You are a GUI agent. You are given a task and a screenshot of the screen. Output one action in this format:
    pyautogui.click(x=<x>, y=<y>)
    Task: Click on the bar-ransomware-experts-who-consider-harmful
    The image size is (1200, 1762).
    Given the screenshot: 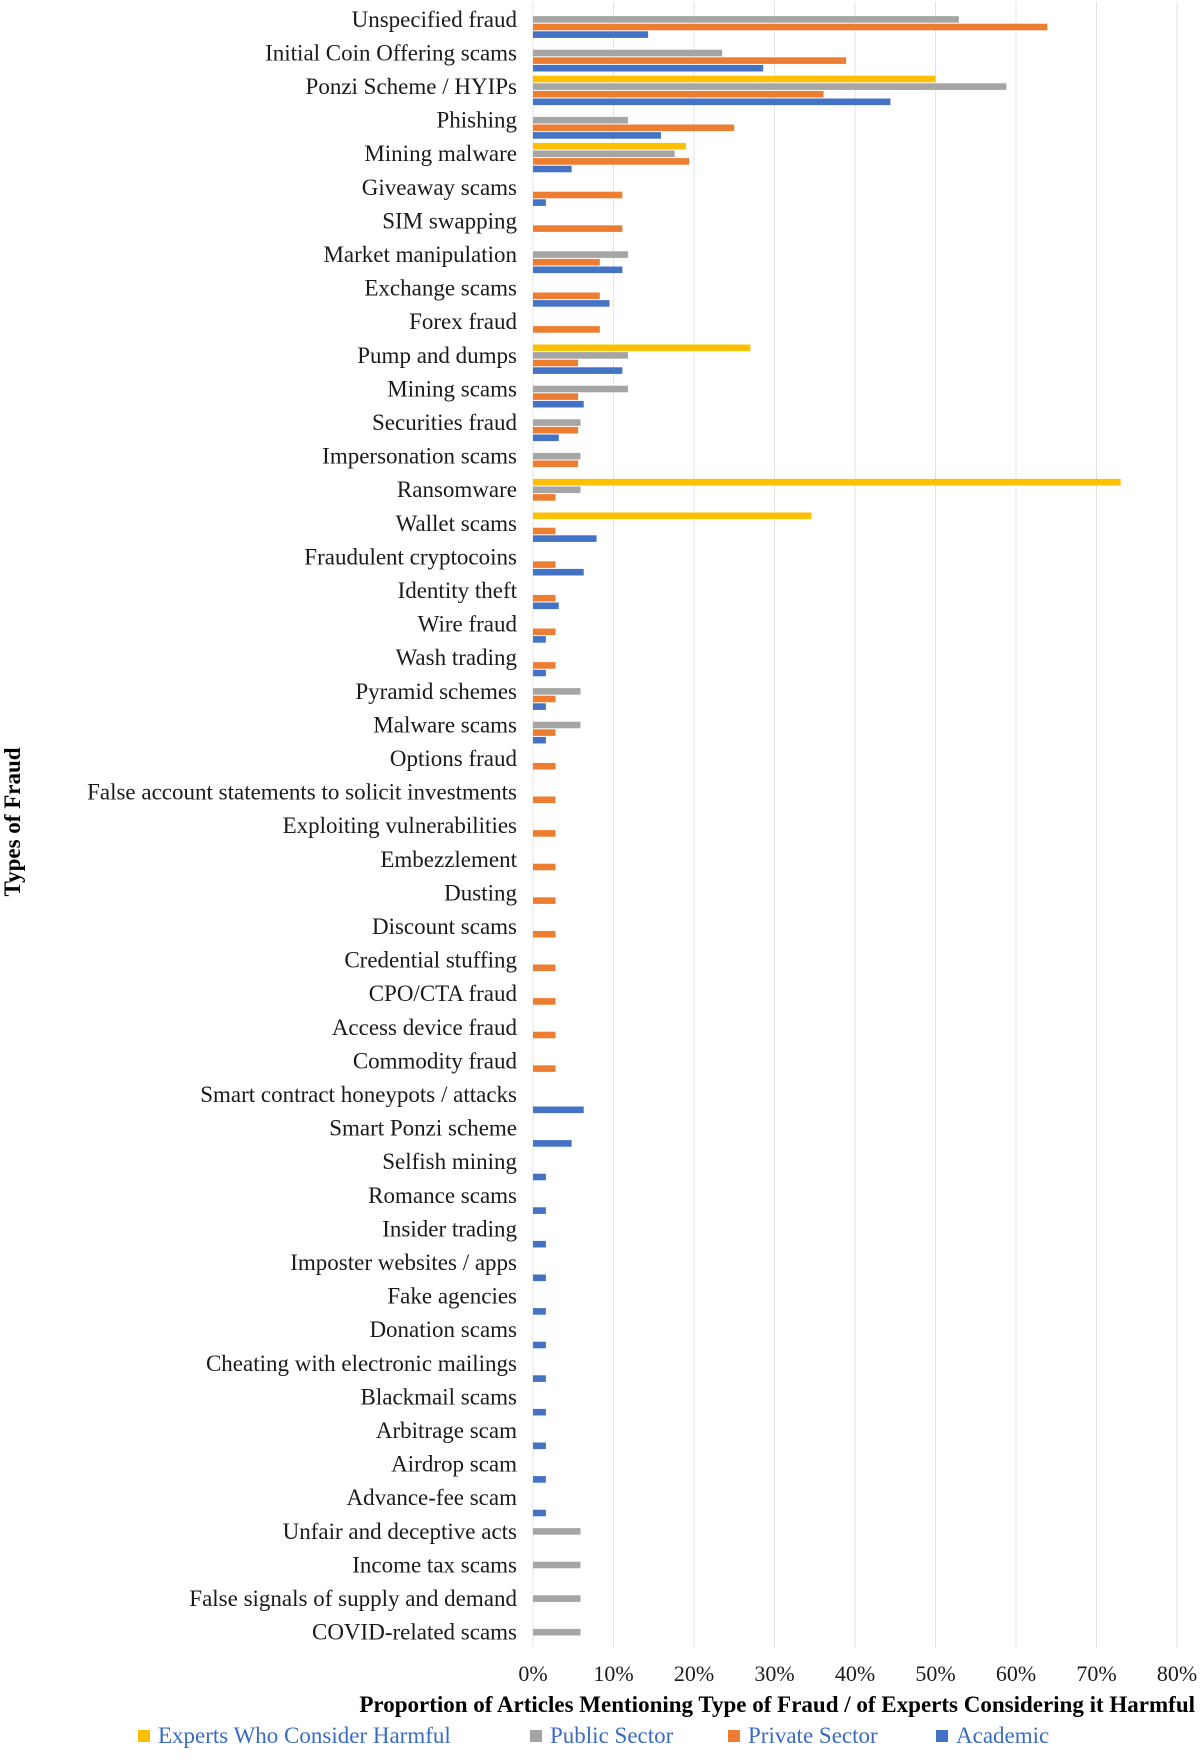 What is the action you would take?
    pyautogui.click(x=827, y=482)
    